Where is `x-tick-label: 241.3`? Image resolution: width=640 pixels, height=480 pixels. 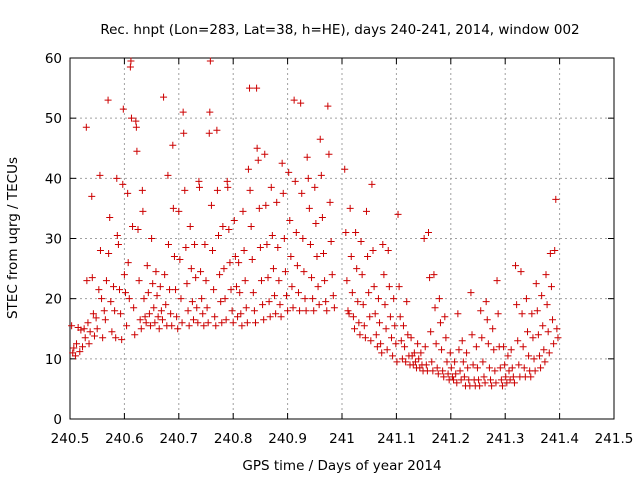
x-tick-label: 241.3 is located at coordinates (505, 439).